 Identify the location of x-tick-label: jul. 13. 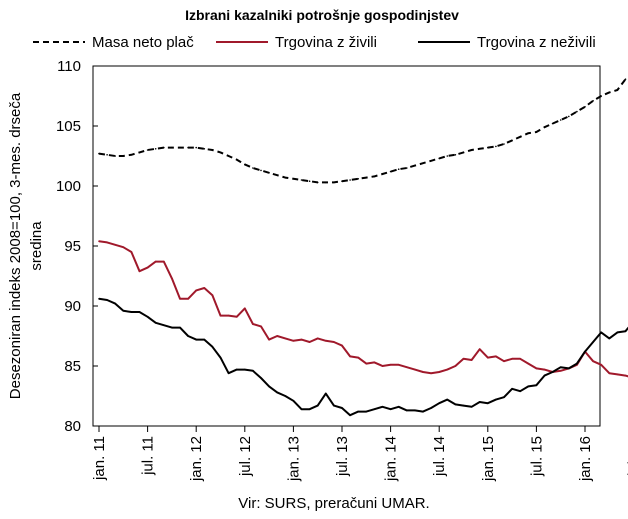
(342, 456).